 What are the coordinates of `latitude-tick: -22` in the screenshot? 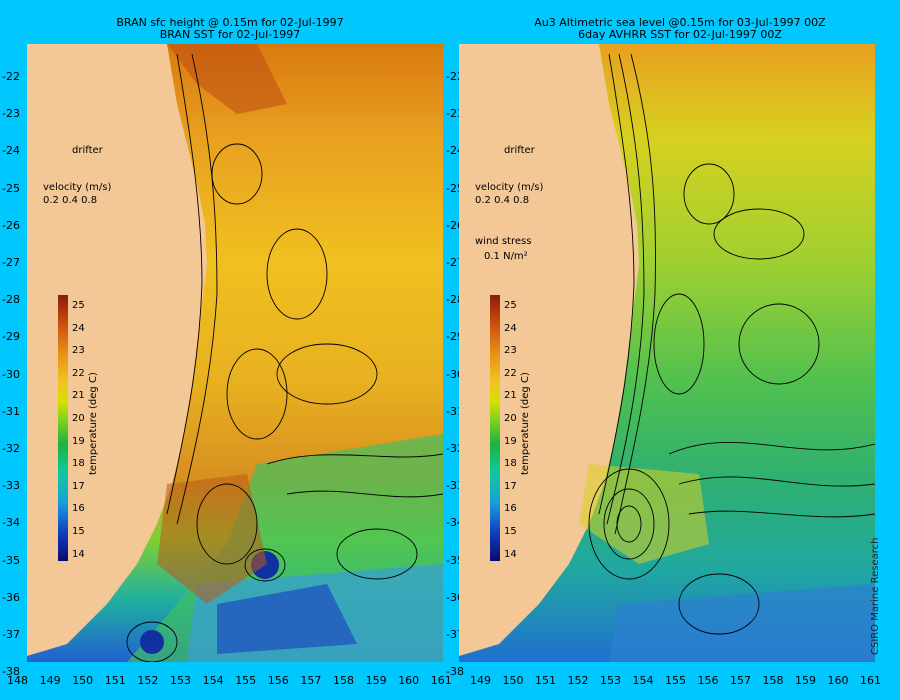 It's located at (11, 76).